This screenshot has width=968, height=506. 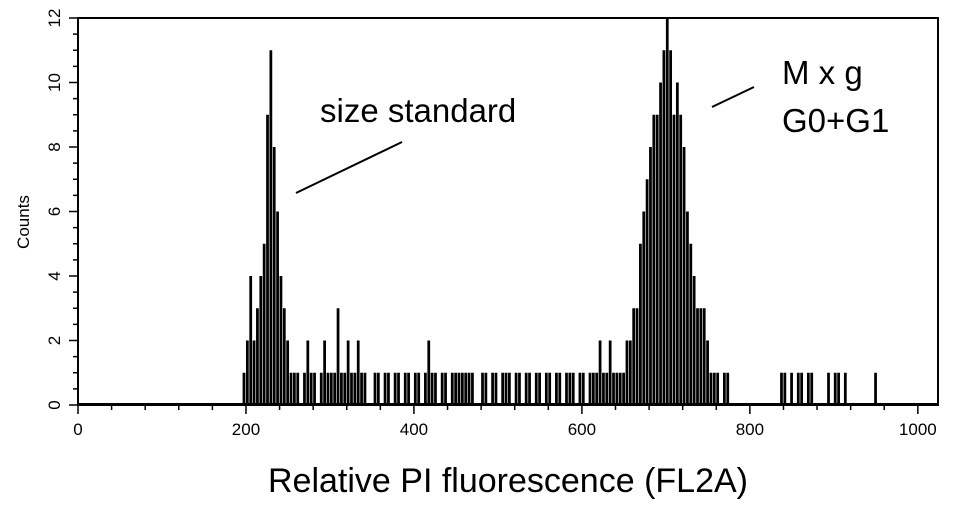 I want to click on y-tick-label: 4, so click(x=54, y=275).